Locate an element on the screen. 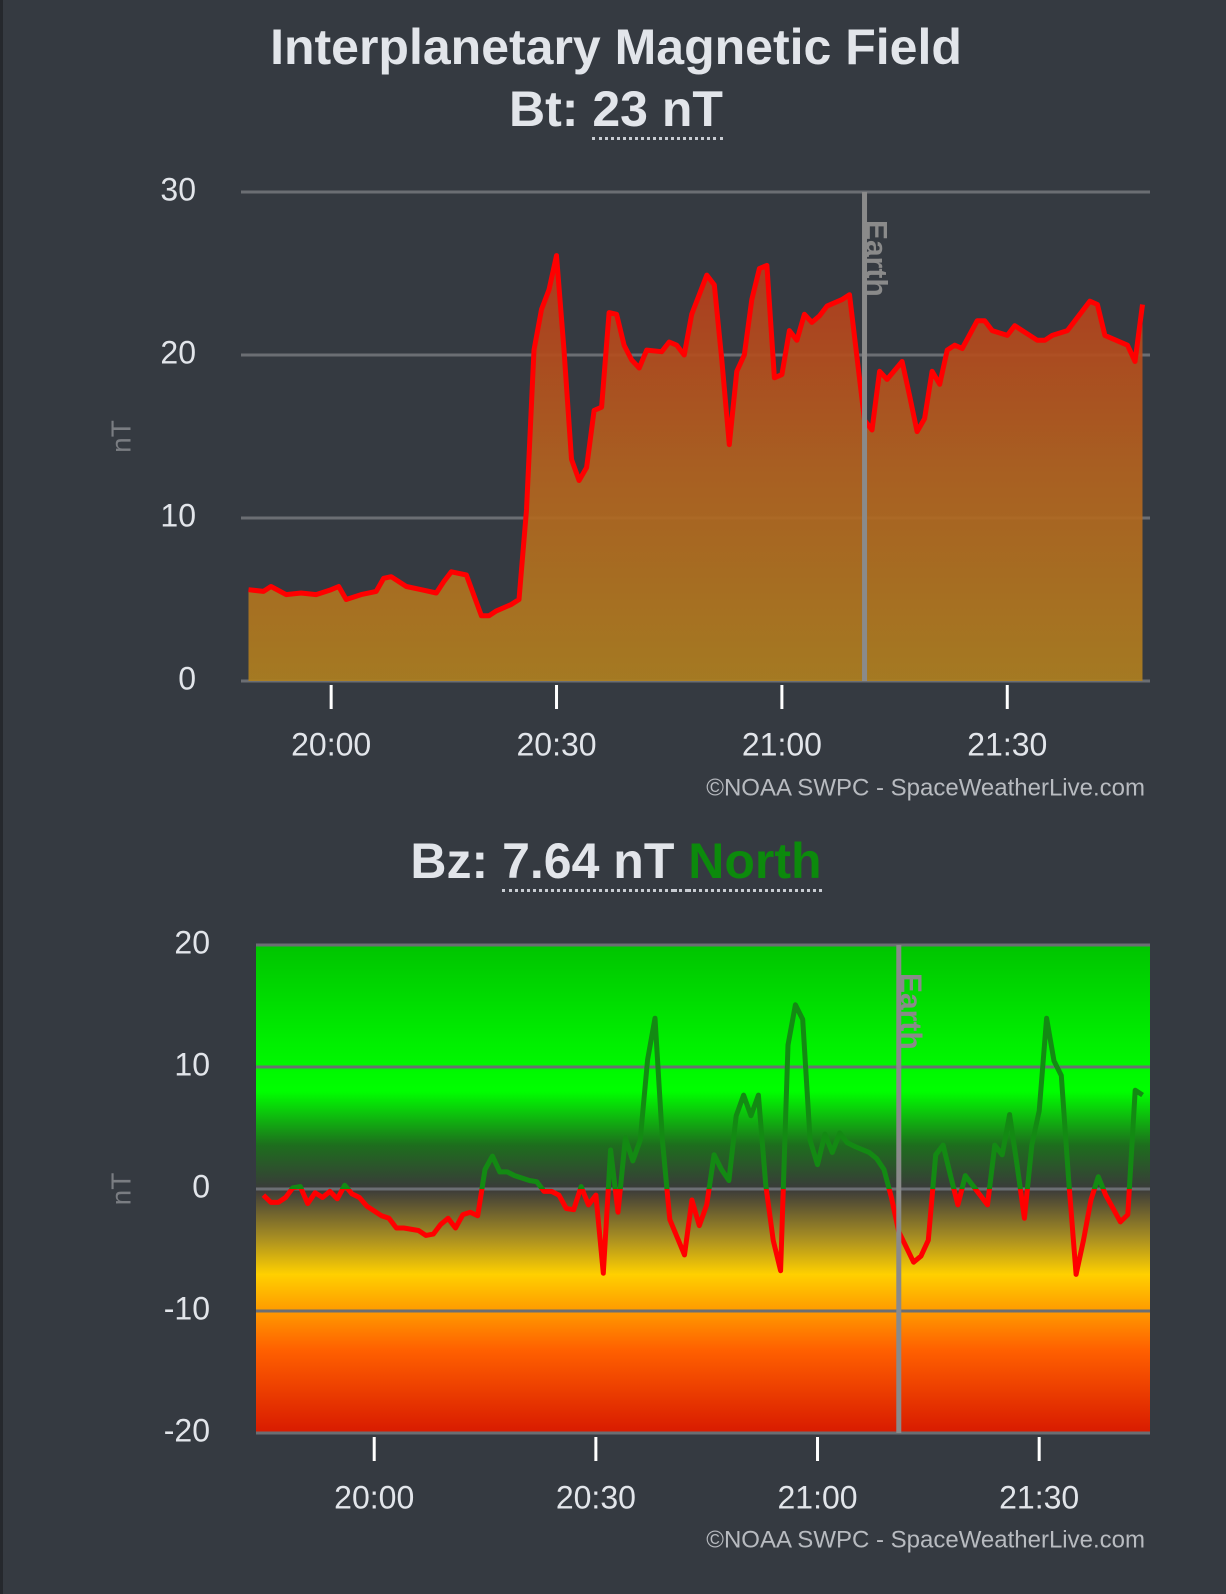  bz-value: 7.64 nT is located at coordinates (588, 862).